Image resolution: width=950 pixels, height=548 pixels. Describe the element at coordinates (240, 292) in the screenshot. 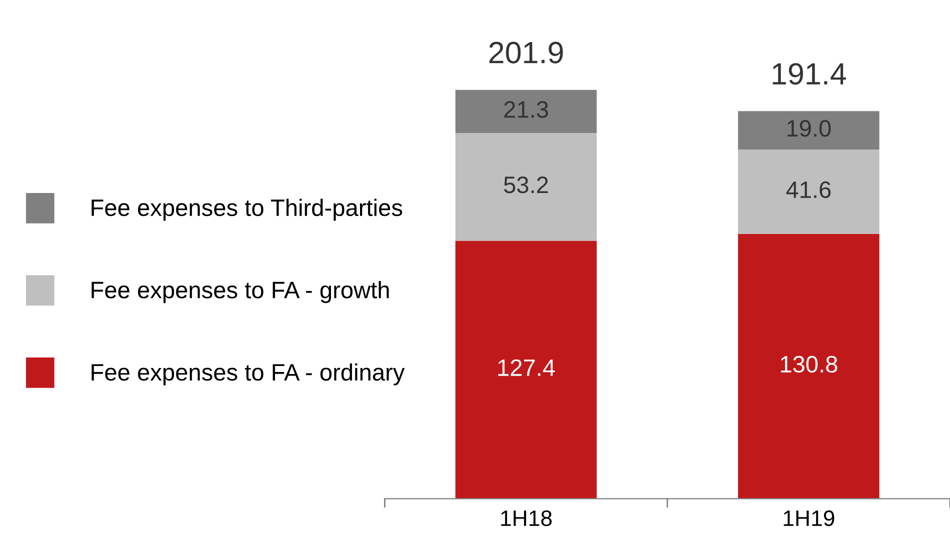

I see `legend-label: Fee expenses to FA - growth` at that location.